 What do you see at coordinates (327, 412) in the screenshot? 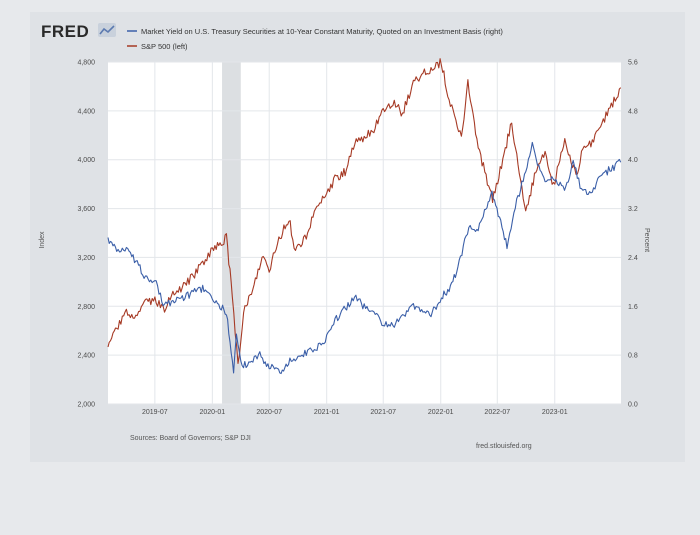
I see `x-tick-label: 2021-01` at bounding box center [327, 412].